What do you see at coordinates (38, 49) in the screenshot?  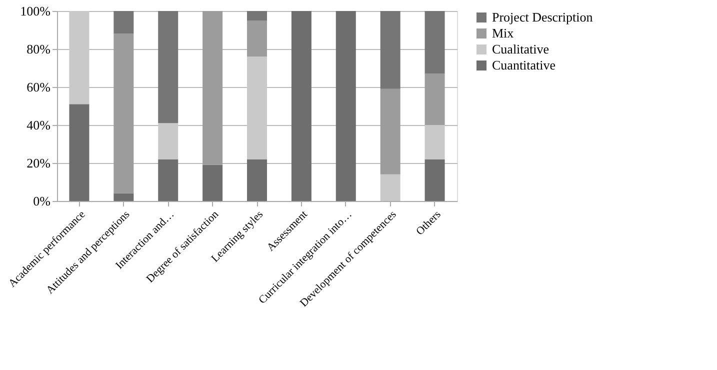 I see `y-tick-label: 80%` at bounding box center [38, 49].